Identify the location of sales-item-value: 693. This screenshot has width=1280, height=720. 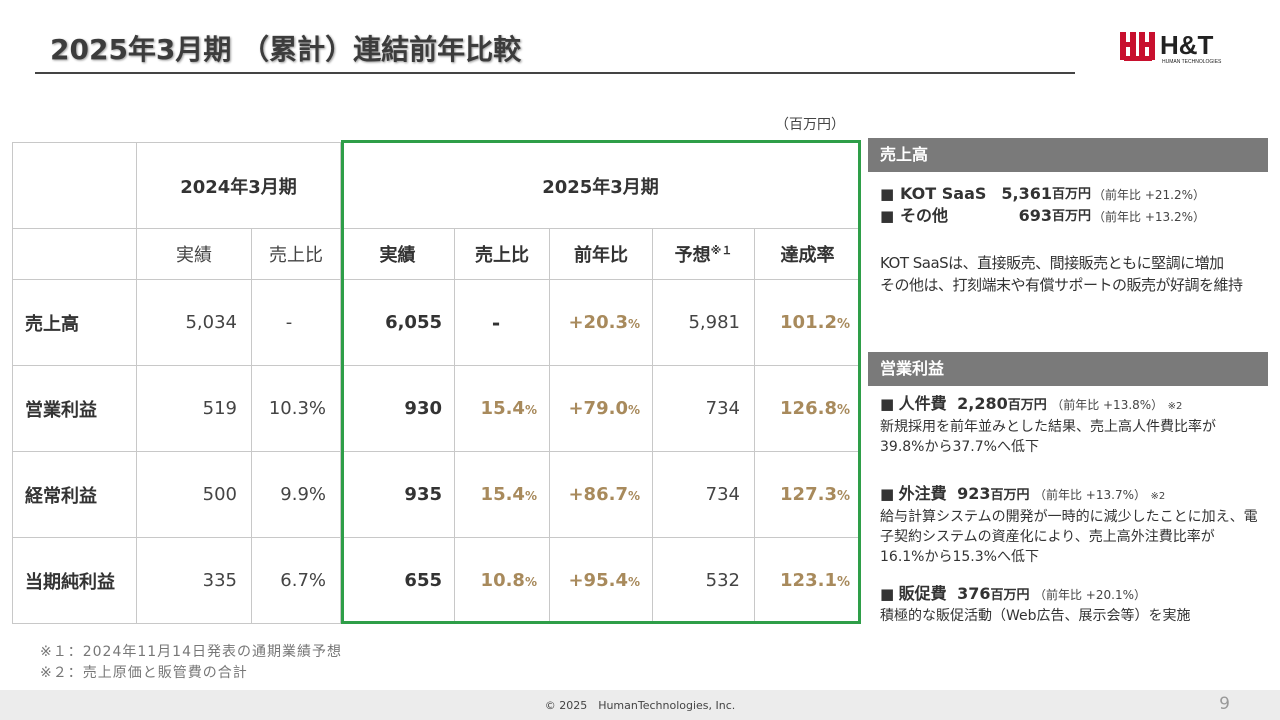
(1035, 215).